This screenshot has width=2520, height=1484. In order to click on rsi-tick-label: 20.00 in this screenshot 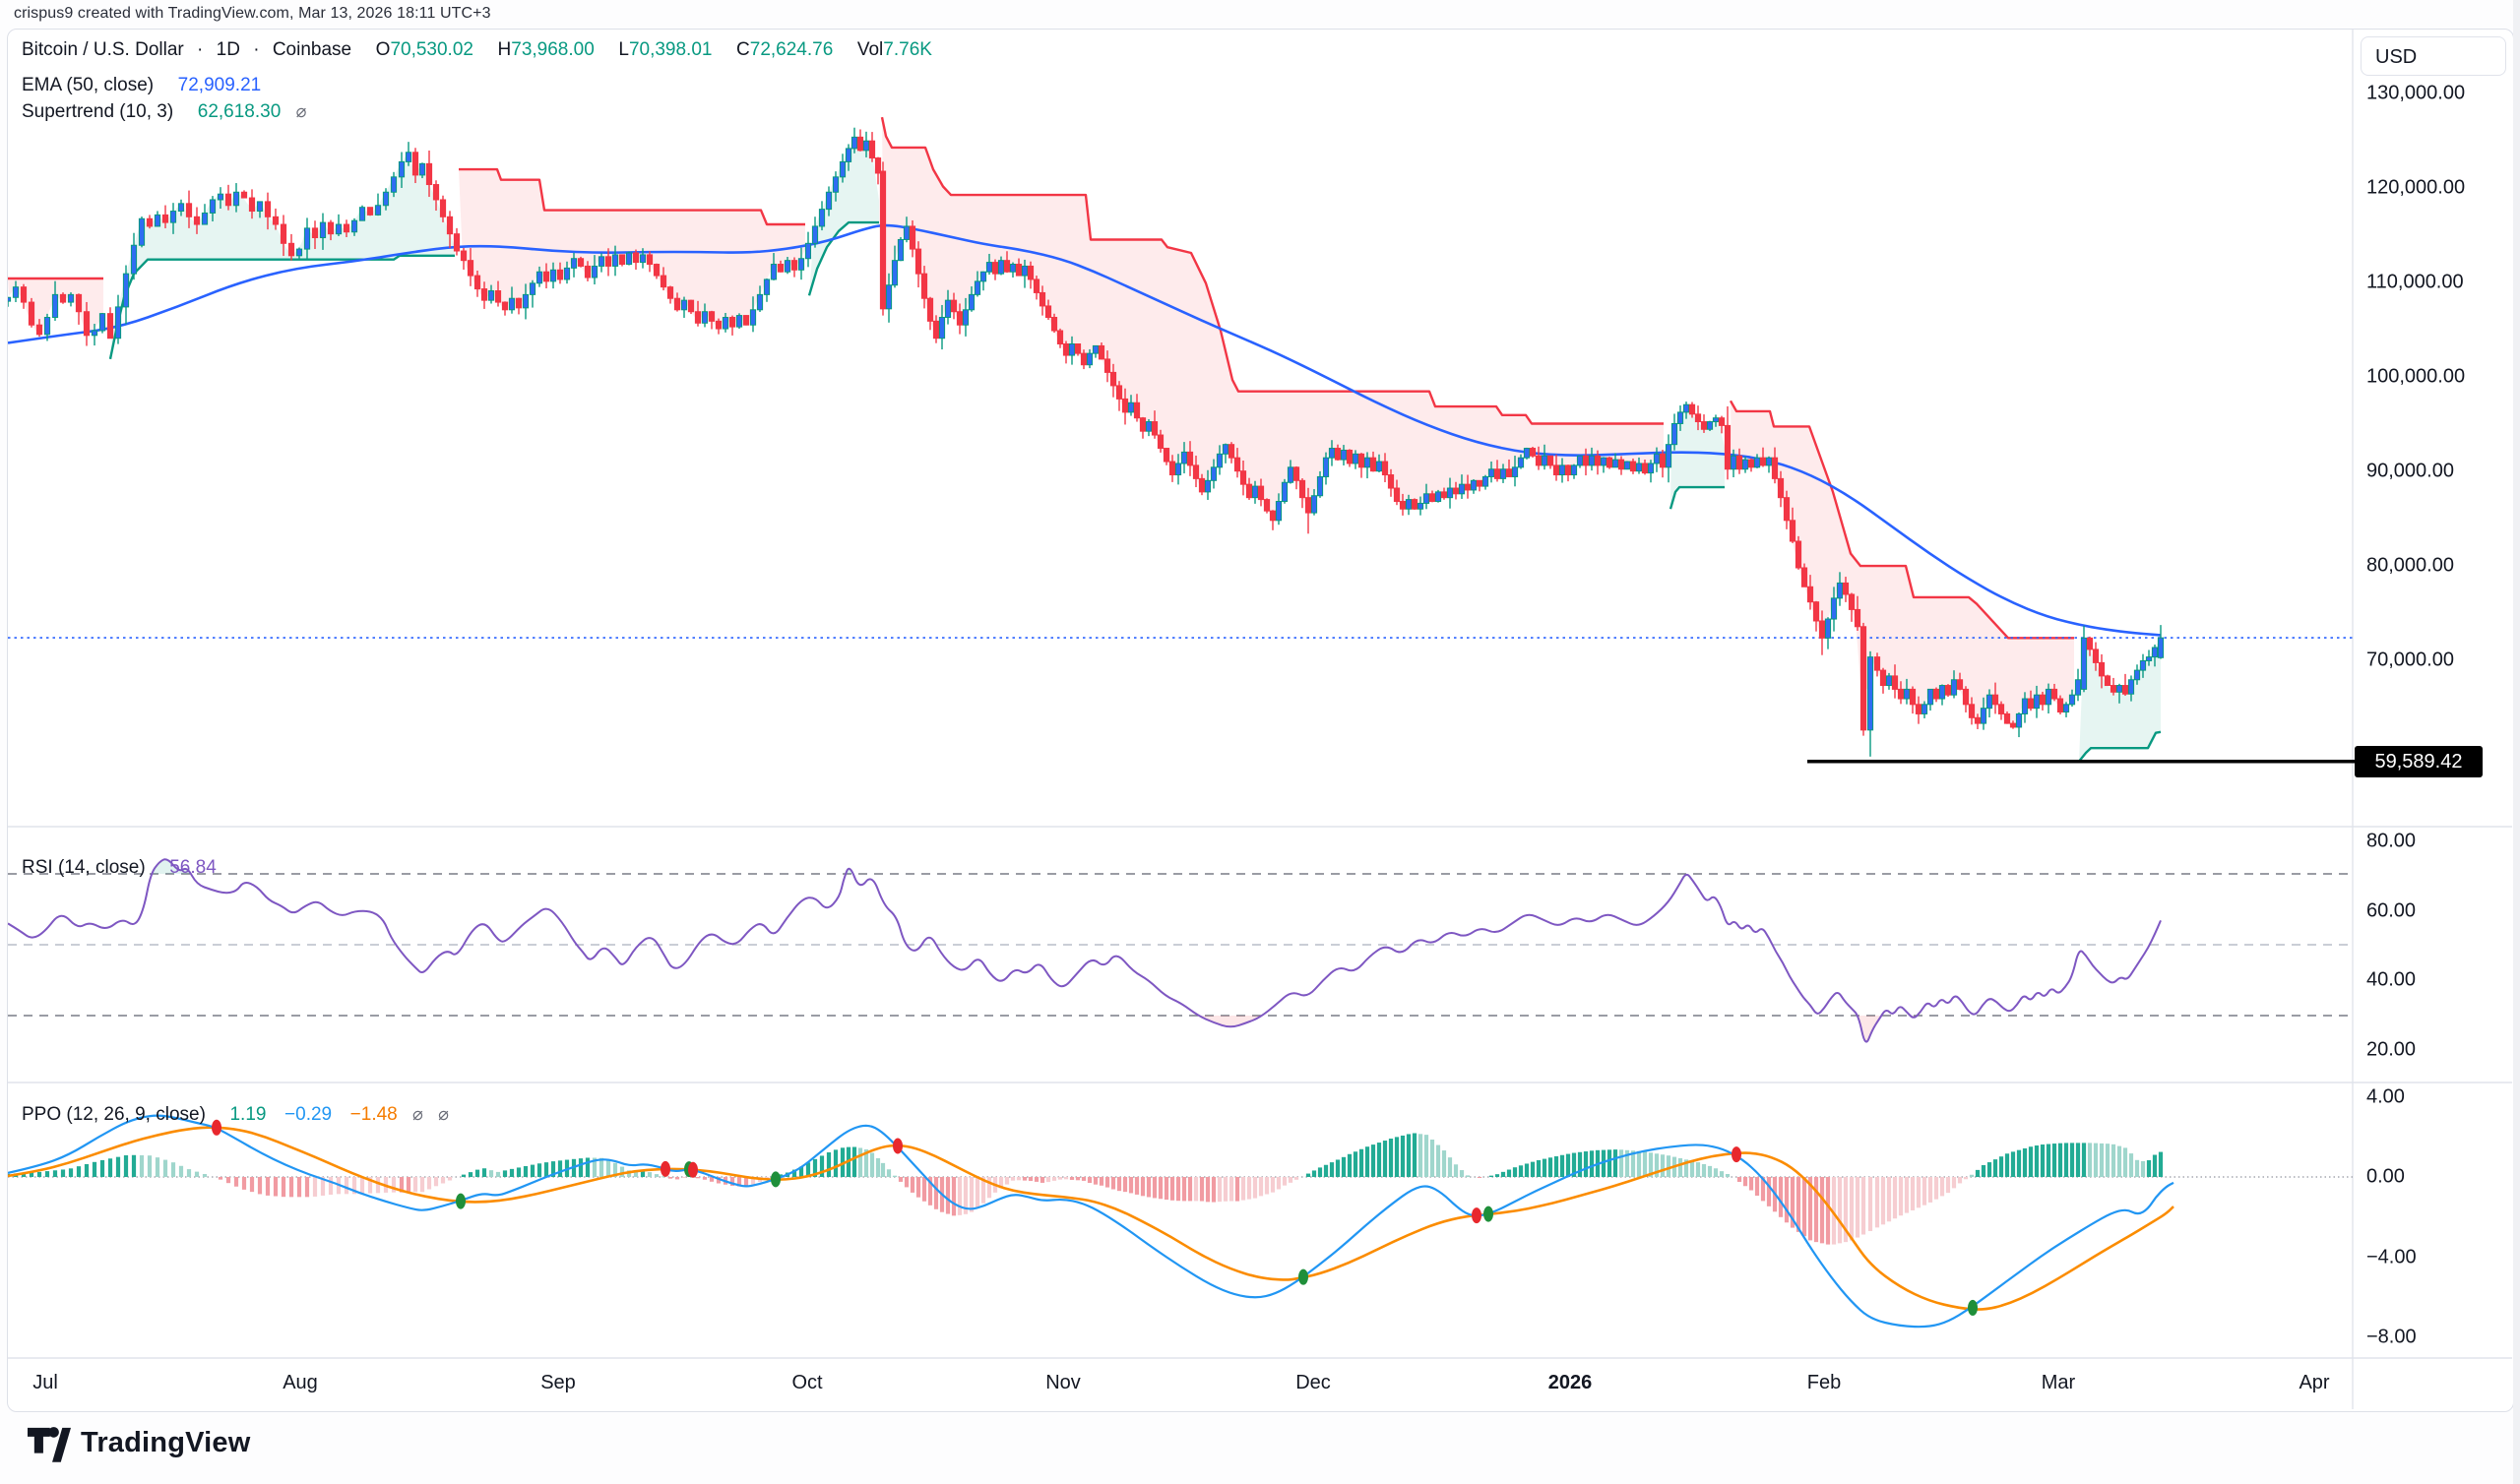, I will do `click(2391, 1049)`.